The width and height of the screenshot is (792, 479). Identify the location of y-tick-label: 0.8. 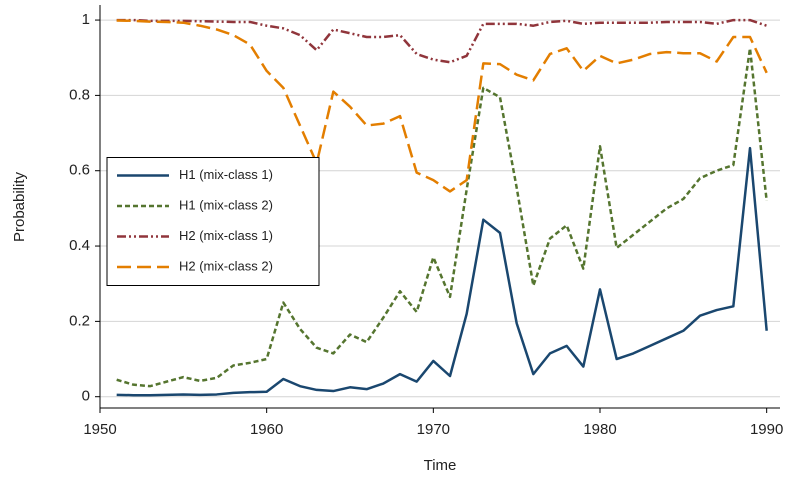
(79, 94).